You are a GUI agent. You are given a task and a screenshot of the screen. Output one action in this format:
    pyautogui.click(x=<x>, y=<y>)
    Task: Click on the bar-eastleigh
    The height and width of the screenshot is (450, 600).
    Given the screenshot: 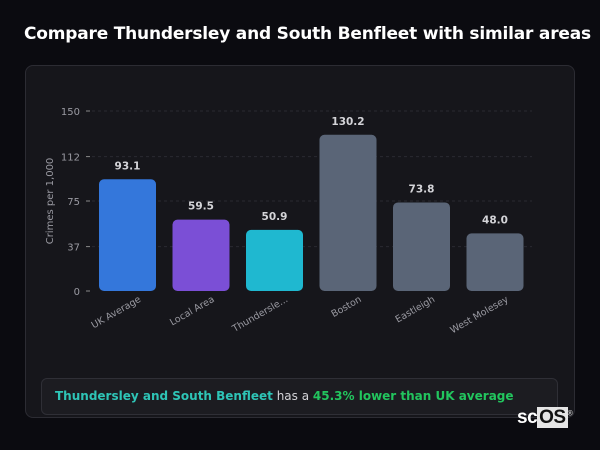 What is the action you would take?
    pyautogui.click(x=421, y=246)
    